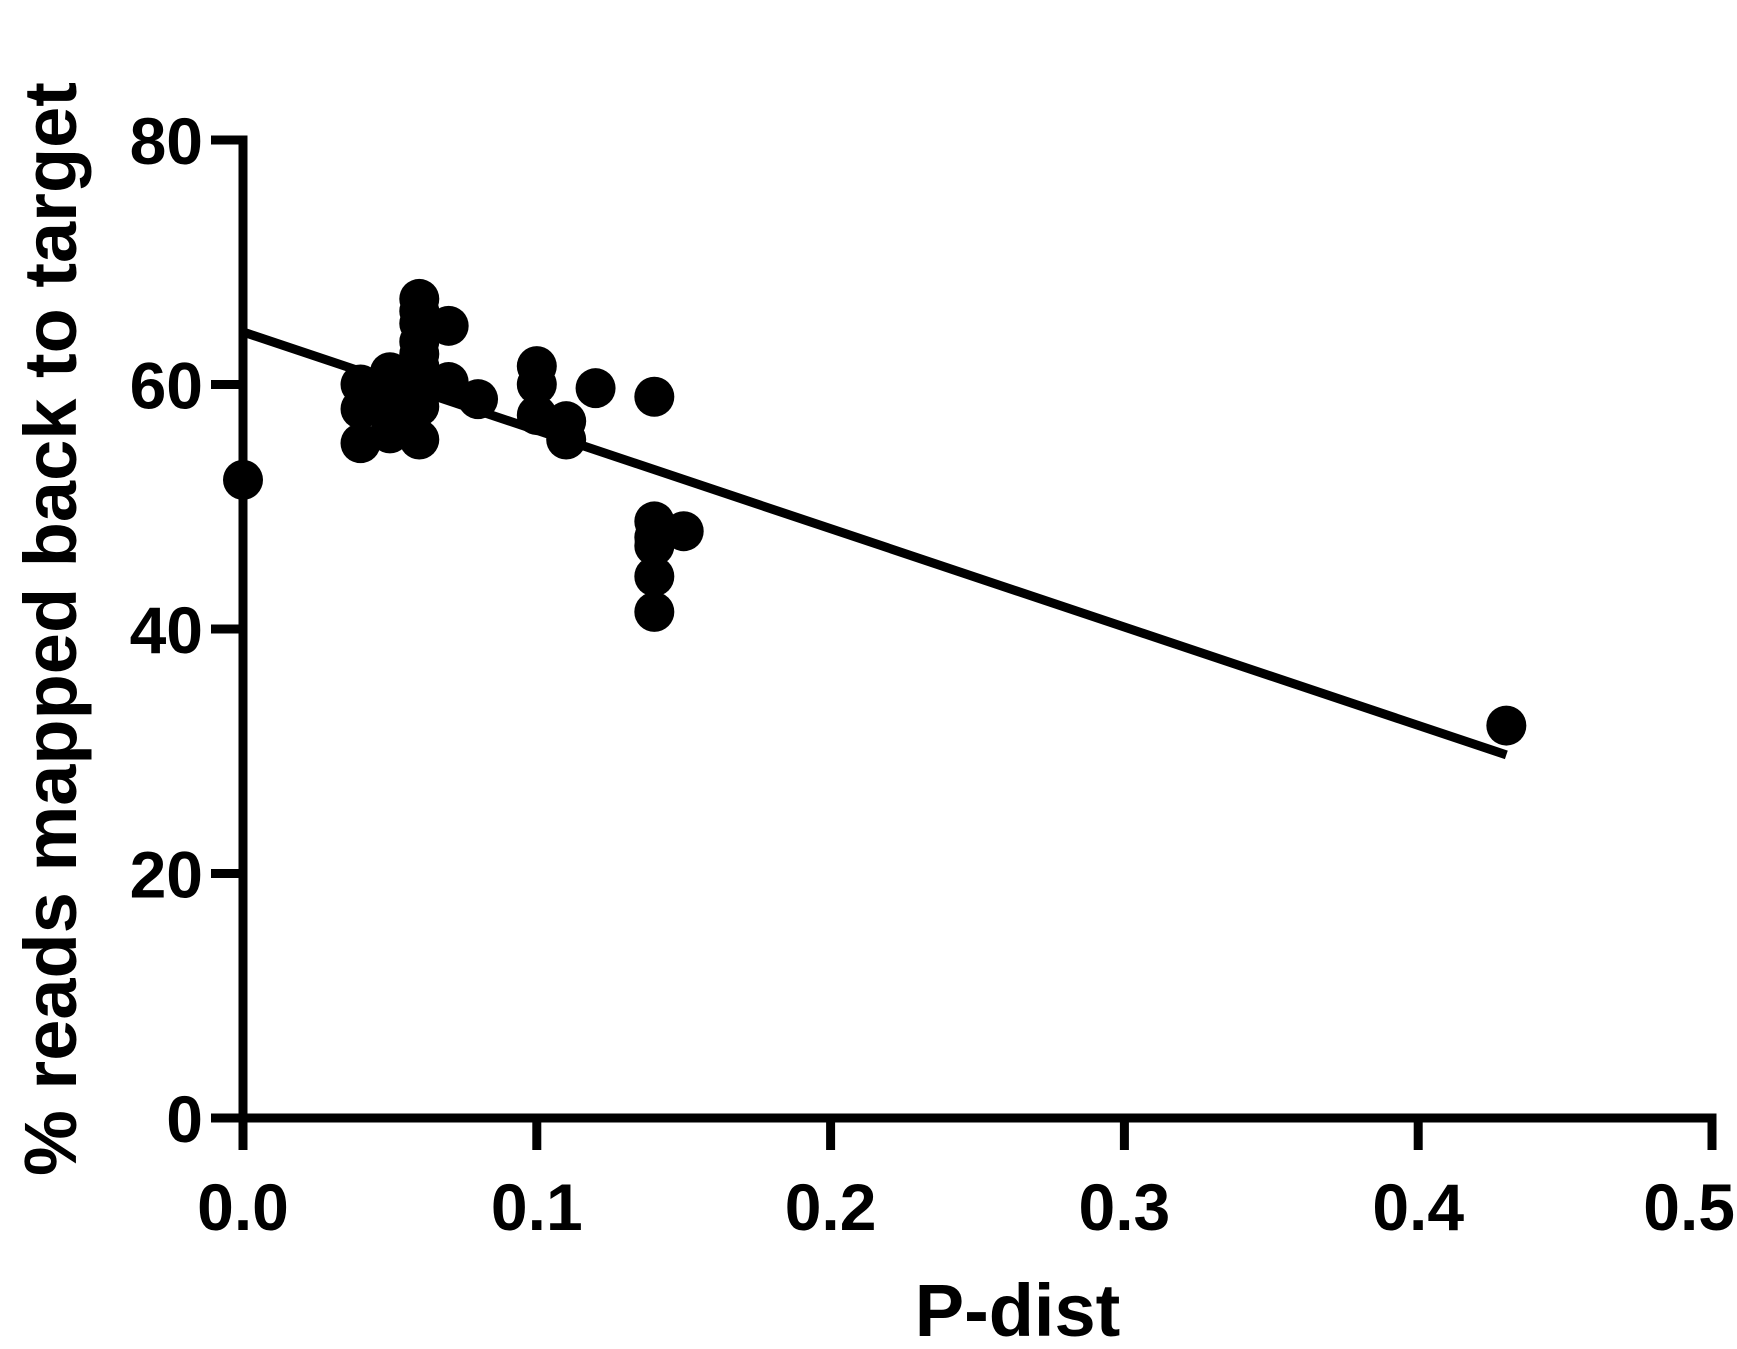  I want to click on y-ticks: 0 20 40 60 80, so click(186, 630).